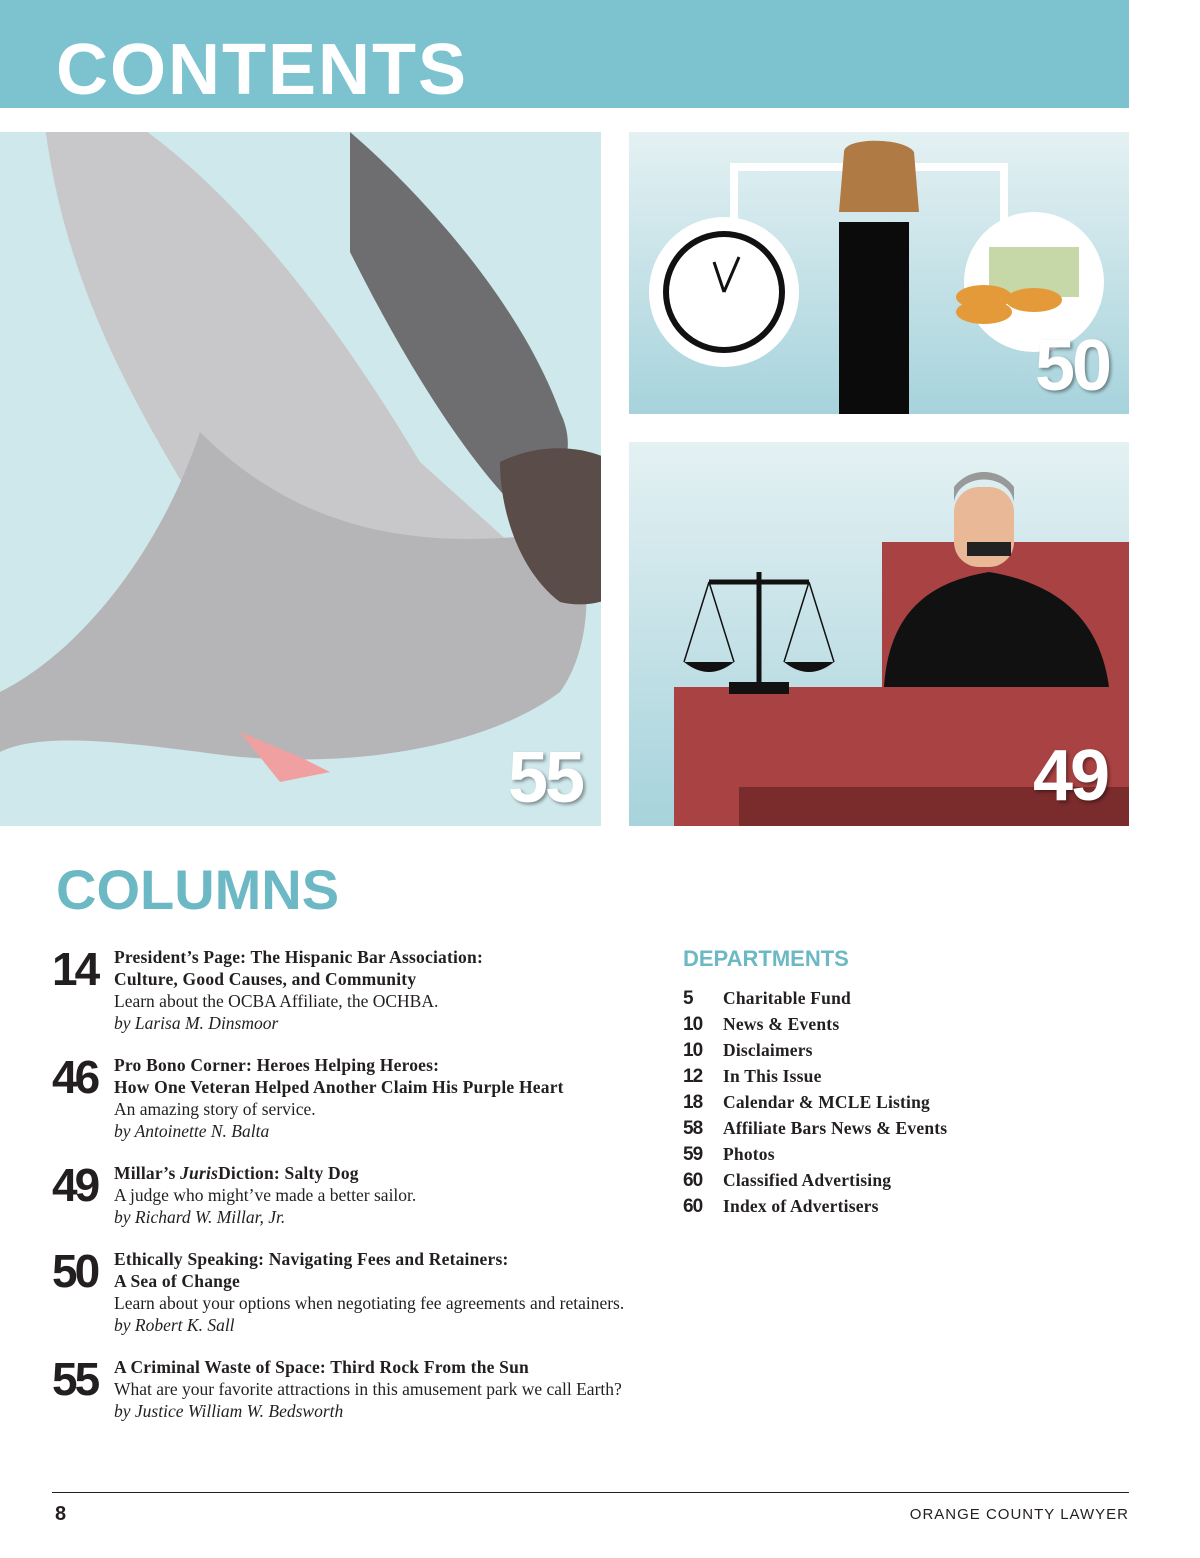 The height and width of the screenshot is (1558, 1200). I want to click on columns-heading: COLUMNS, so click(198, 889).